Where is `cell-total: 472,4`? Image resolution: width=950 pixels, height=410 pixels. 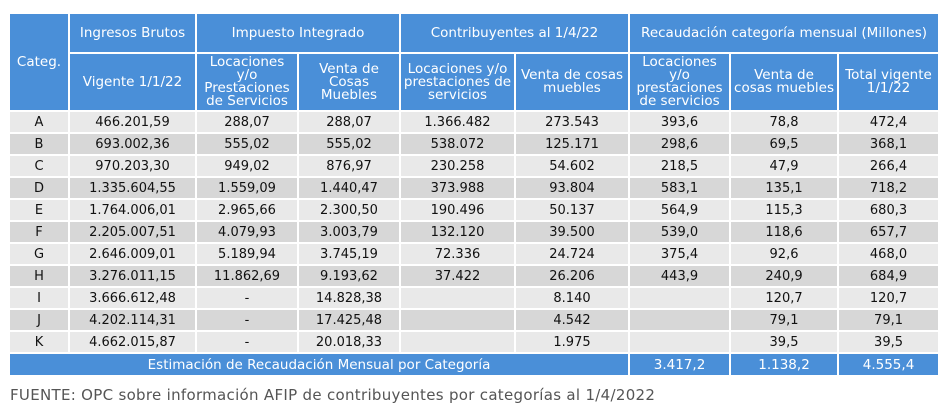
cell-total: 472,4 is located at coordinates (890, 123).